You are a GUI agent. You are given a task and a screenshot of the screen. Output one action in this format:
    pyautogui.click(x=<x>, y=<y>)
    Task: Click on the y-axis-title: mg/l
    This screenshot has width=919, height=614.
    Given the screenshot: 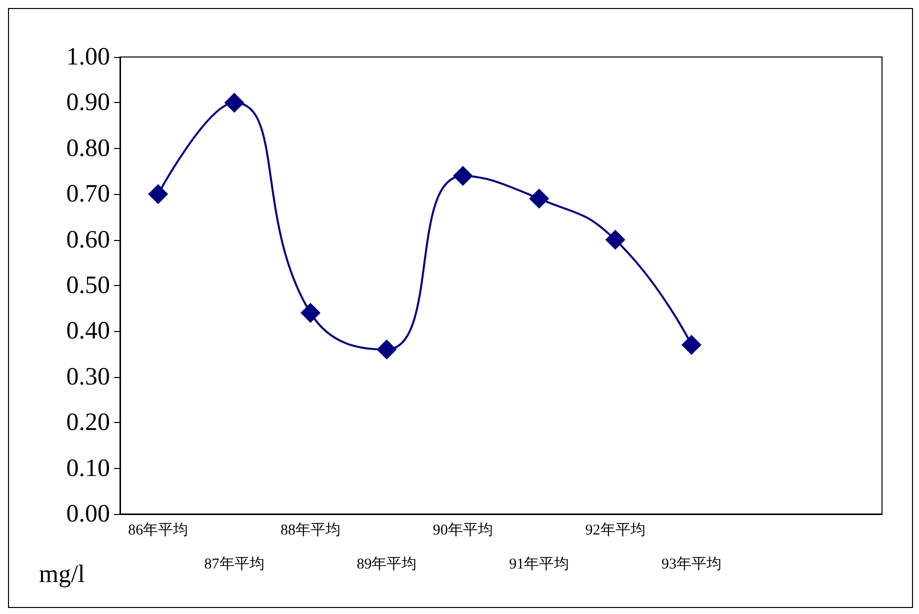 What is the action you would take?
    pyautogui.click(x=62, y=574)
    